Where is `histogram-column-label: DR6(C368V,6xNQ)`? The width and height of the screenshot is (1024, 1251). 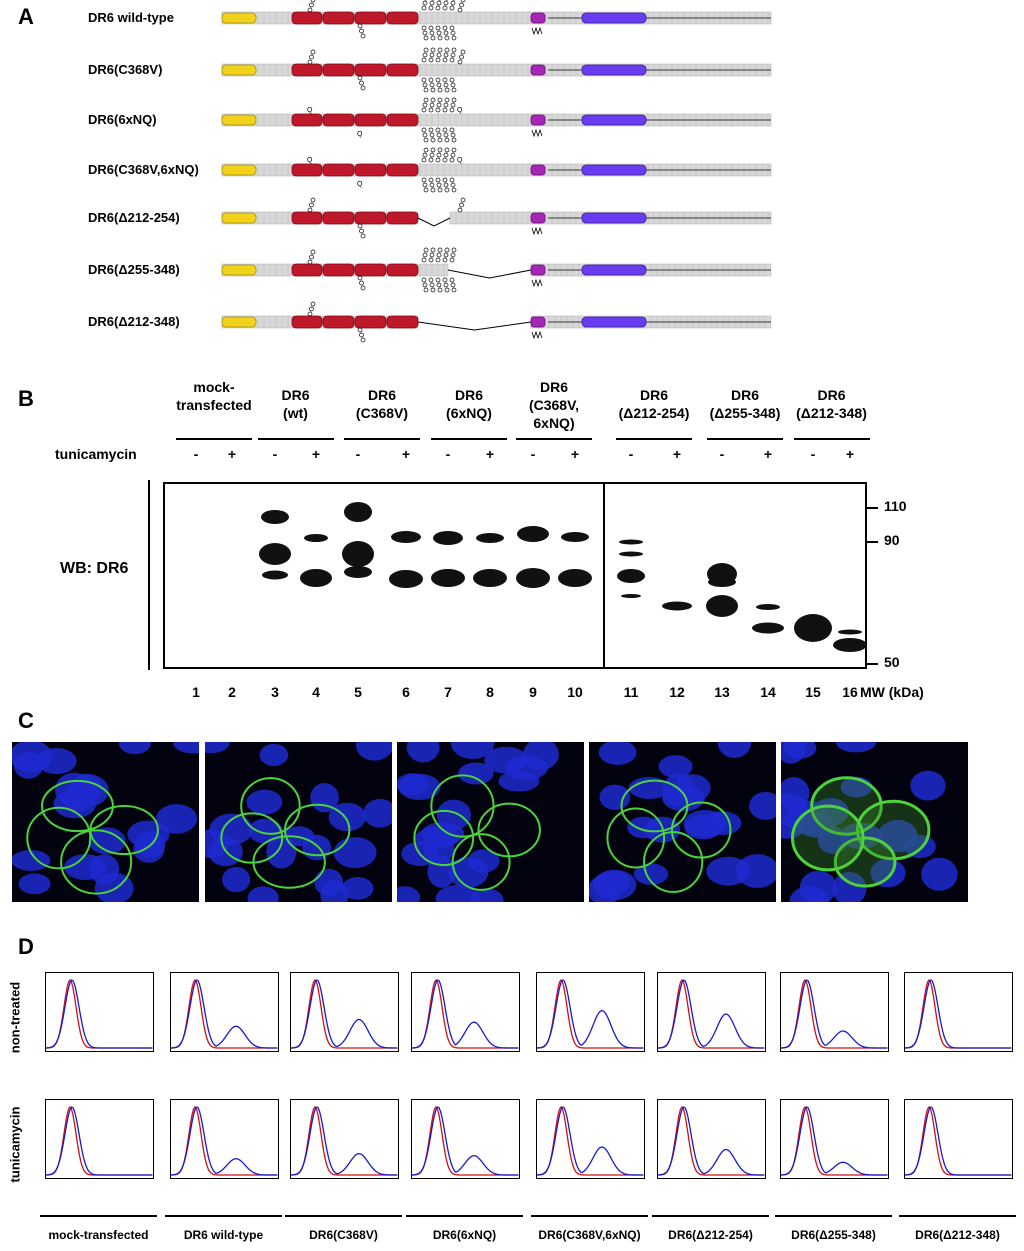
histogram-column-label: DR6(C368V,6xNQ) is located at coordinates (589, 1235).